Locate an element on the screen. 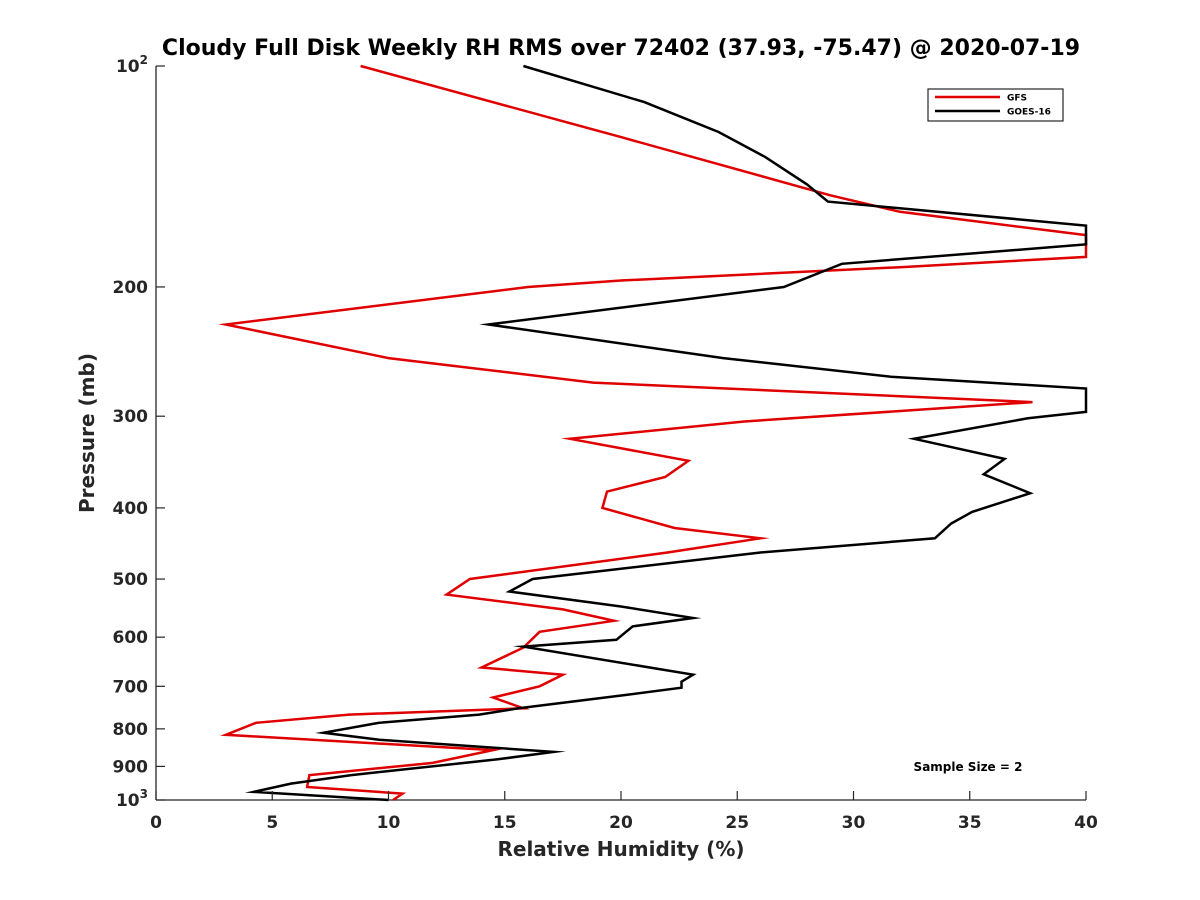 This screenshot has width=1200, height=900. y-tick-label: 900 is located at coordinates (131, 767).